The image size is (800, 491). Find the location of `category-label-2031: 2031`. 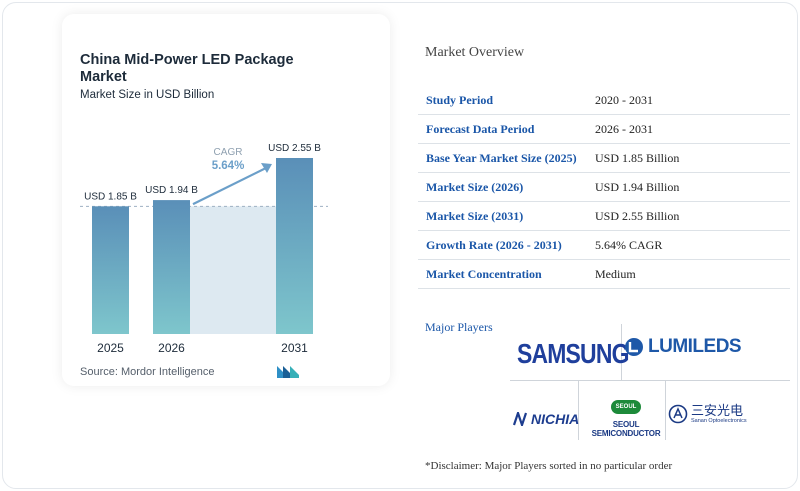

category-label-2031: 2031 is located at coordinates (294, 348).